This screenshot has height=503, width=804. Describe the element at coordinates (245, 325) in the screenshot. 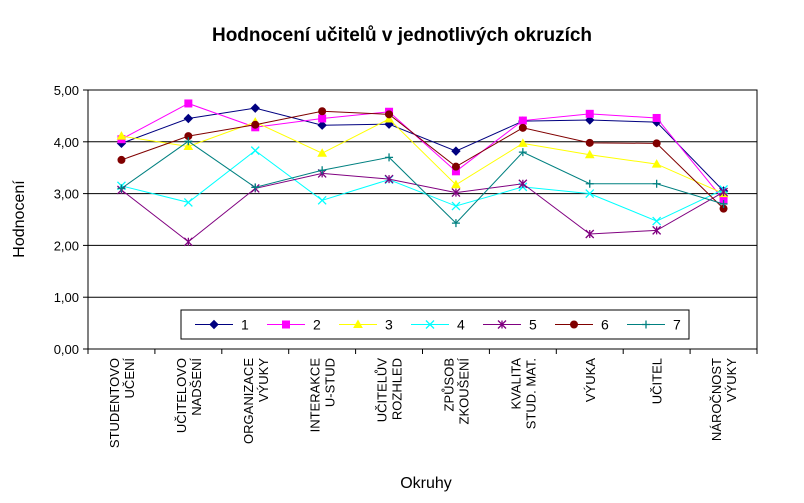

I see `legend-label: 1` at that location.